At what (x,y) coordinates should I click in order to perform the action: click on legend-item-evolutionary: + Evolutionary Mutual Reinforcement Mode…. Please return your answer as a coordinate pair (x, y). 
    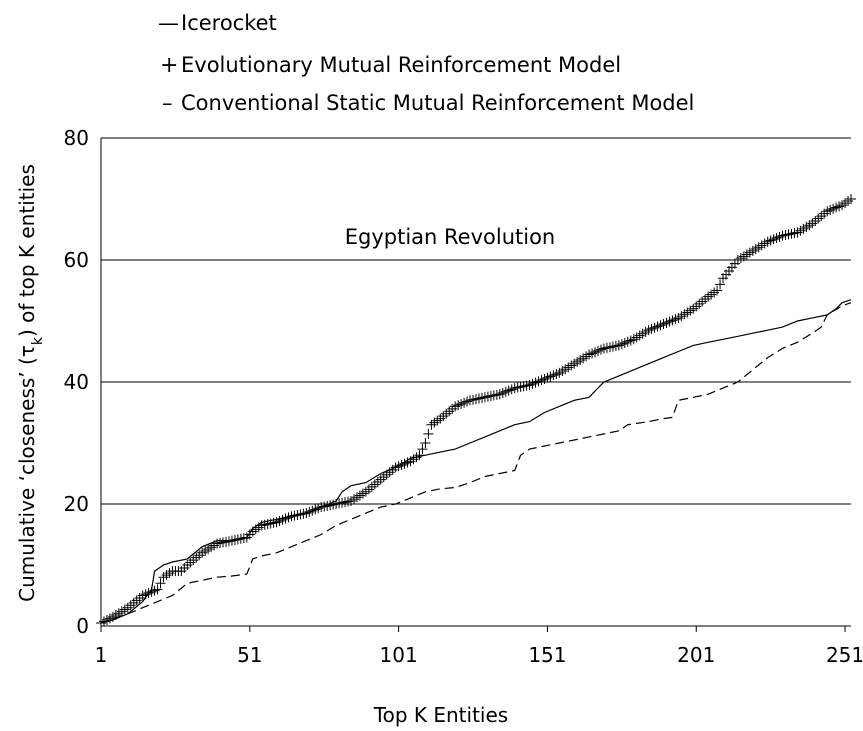
    Looking at the image, I should click on (390, 65).